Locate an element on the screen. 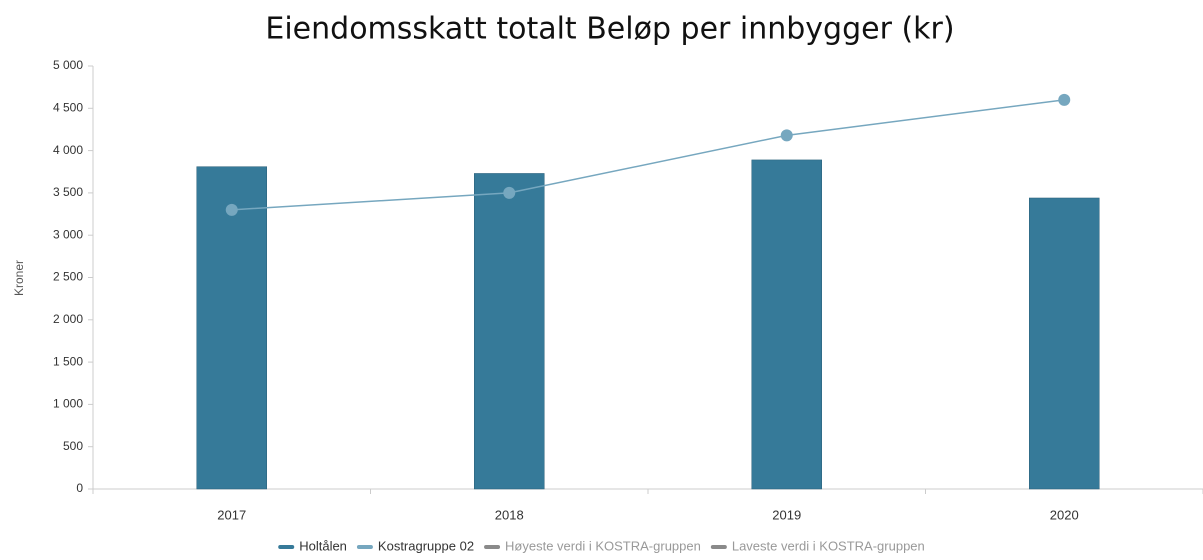 This screenshot has width=1203, height=560. y-tick-label: 2 500 is located at coordinates (68, 277).